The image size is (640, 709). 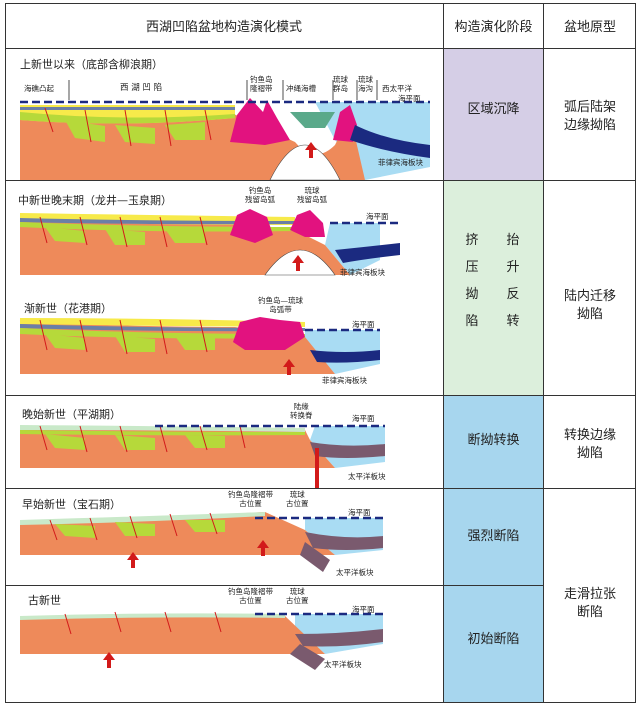 What do you see at coordinates (200, 346) in the screenshot?
I see `cross-section-oligocene` at bounding box center [200, 346].